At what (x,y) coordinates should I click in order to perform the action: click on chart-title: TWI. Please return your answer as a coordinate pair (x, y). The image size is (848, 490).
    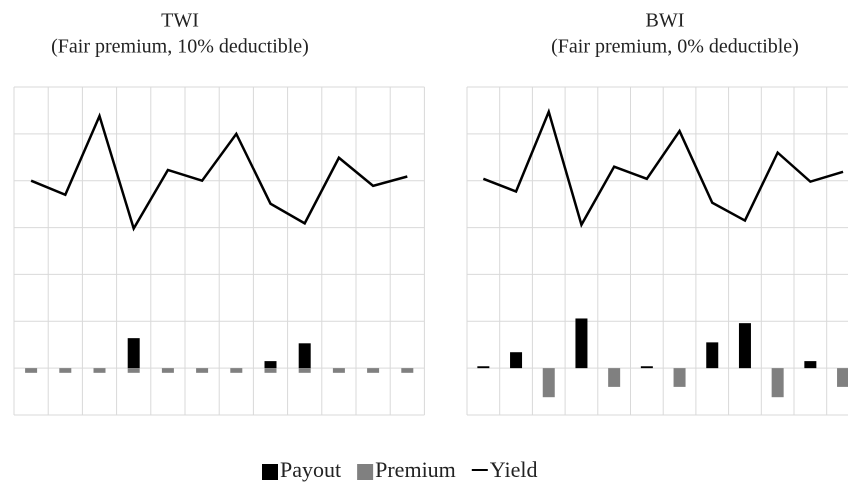
    Looking at the image, I should click on (180, 21).